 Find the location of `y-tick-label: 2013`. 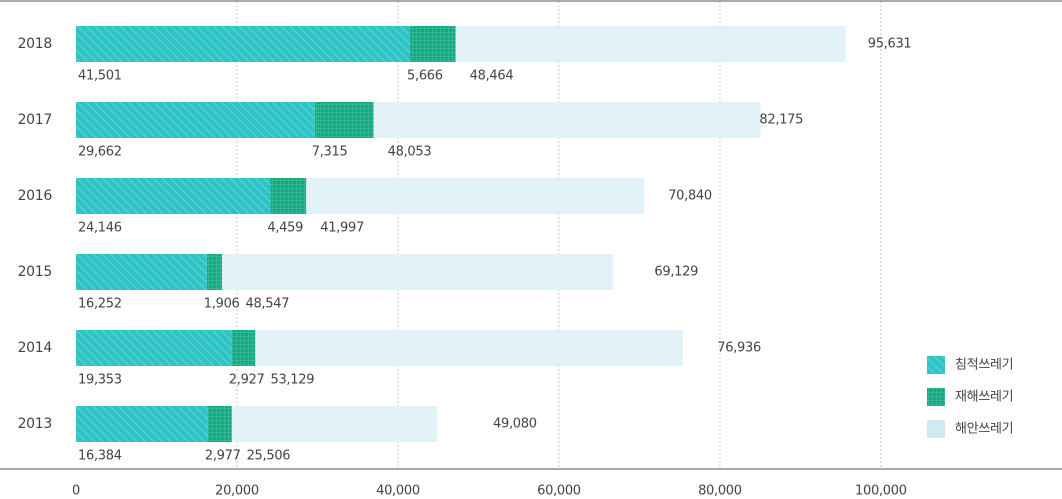

y-tick-label: 2013 is located at coordinates (35, 424).